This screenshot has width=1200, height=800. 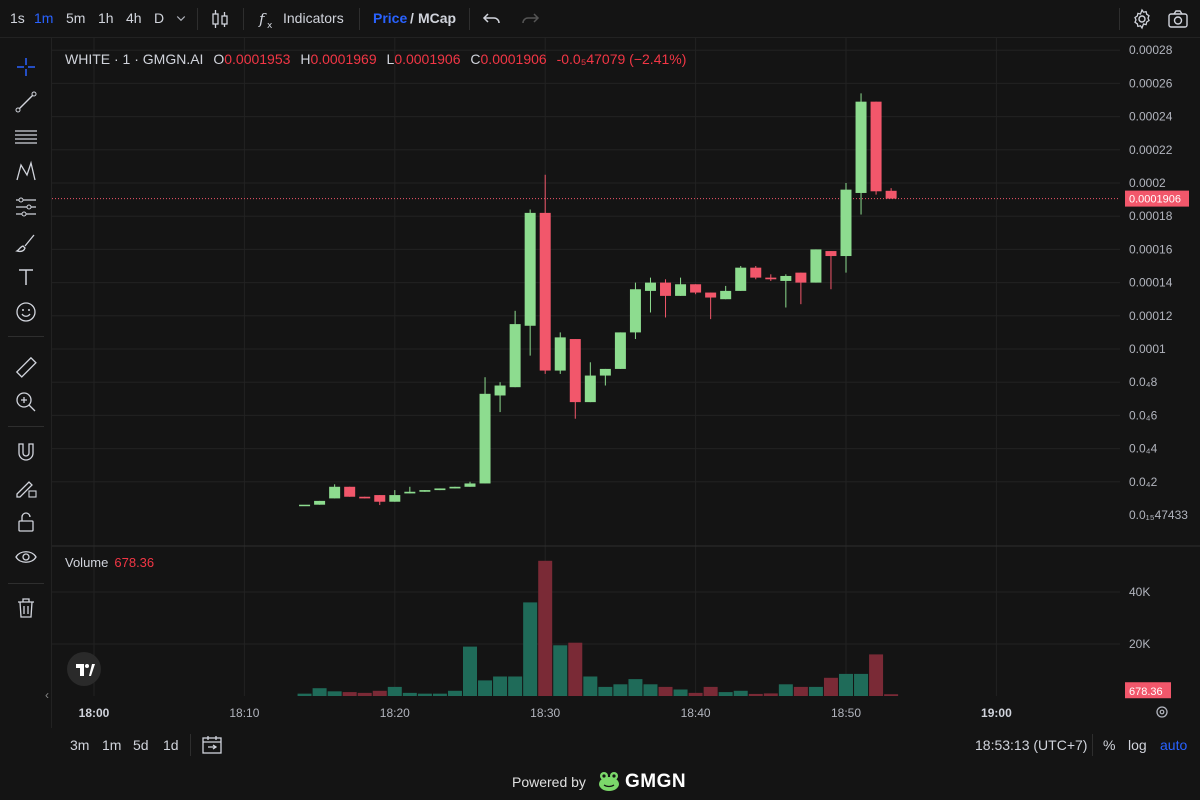 I want to click on last-volume-tag, so click(x=1148, y=690).